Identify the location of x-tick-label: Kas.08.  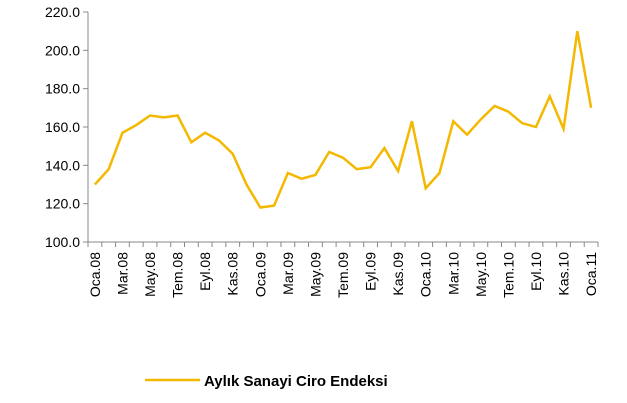
(233, 274).